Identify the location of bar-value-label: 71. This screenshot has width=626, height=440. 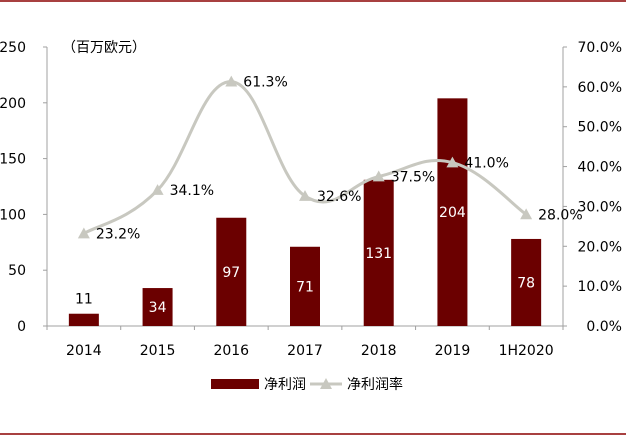
(305, 287).